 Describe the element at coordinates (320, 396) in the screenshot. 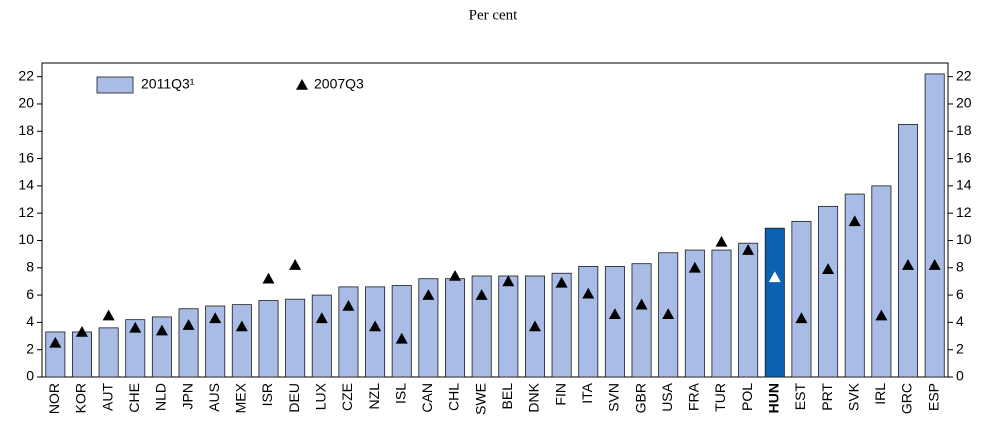

I see `x-tick-label: LUX` at that location.